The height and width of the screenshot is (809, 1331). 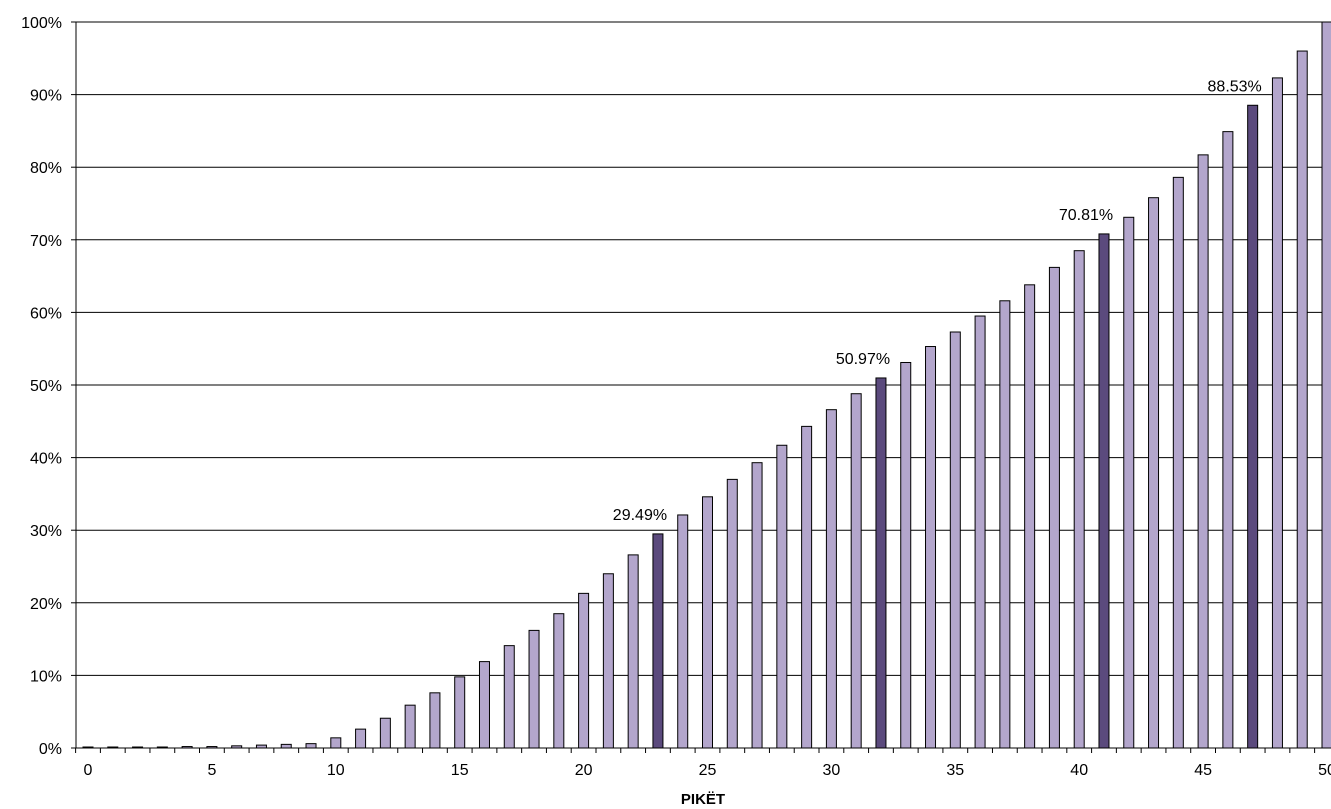 I want to click on y-tick-label: 50%, so click(x=46, y=386).